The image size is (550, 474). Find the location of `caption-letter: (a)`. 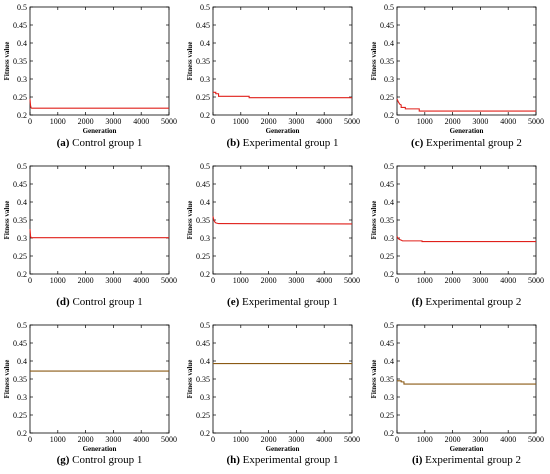

caption-letter: (a) is located at coordinates (63, 143).